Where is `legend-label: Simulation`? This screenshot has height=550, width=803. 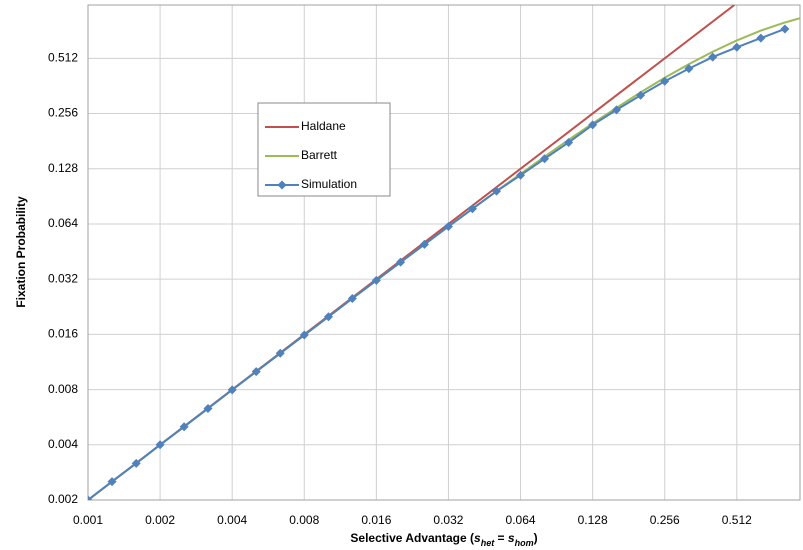
legend-label: Simulation is located at coordinates (329, 184).